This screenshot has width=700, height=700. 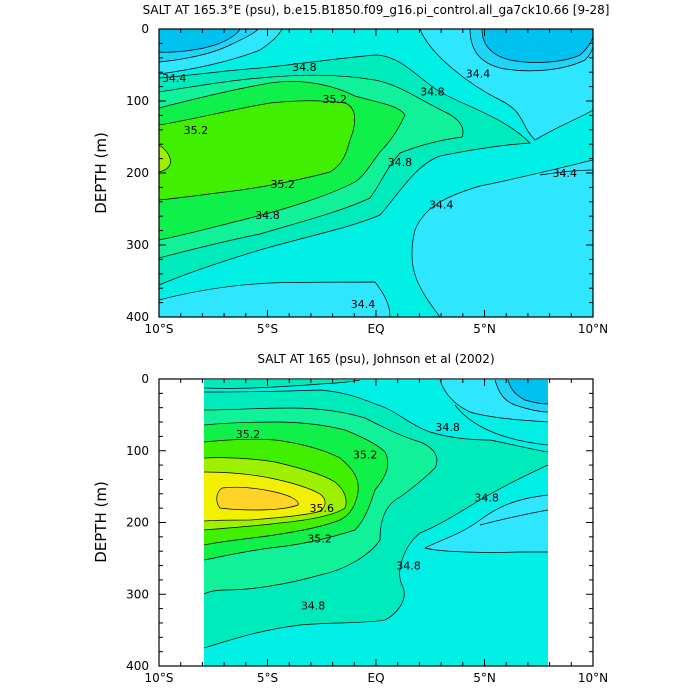 I want to click on top-contour-34-4-right, so click(x=566, y=172).